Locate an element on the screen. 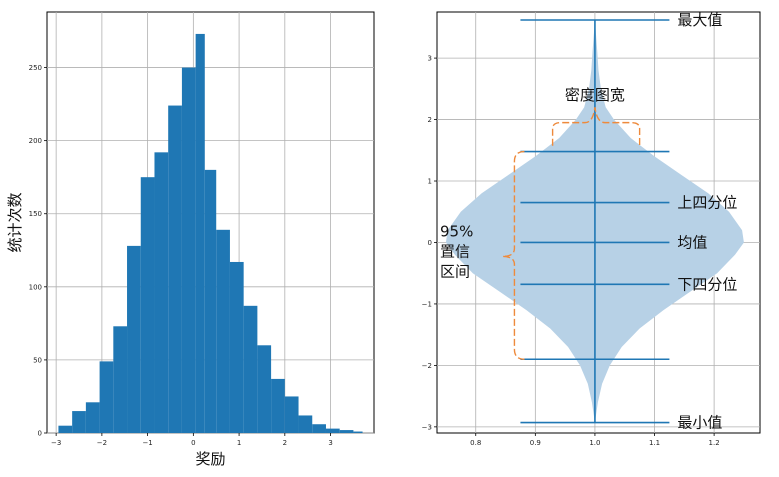 This screenshot has width=779, height=477. violin-x-tick-label: 1.2 is located at coordinates (714, 443).